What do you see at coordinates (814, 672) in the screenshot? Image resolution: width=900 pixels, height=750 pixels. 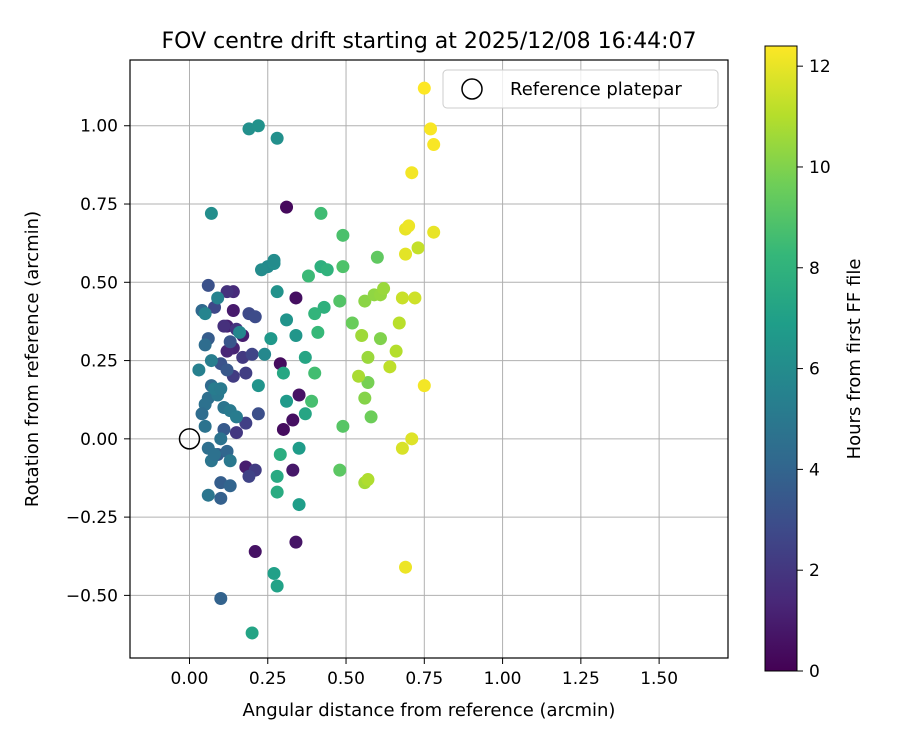 I see `colorbar-tick-label: 0` at bounding box center [814, 672].